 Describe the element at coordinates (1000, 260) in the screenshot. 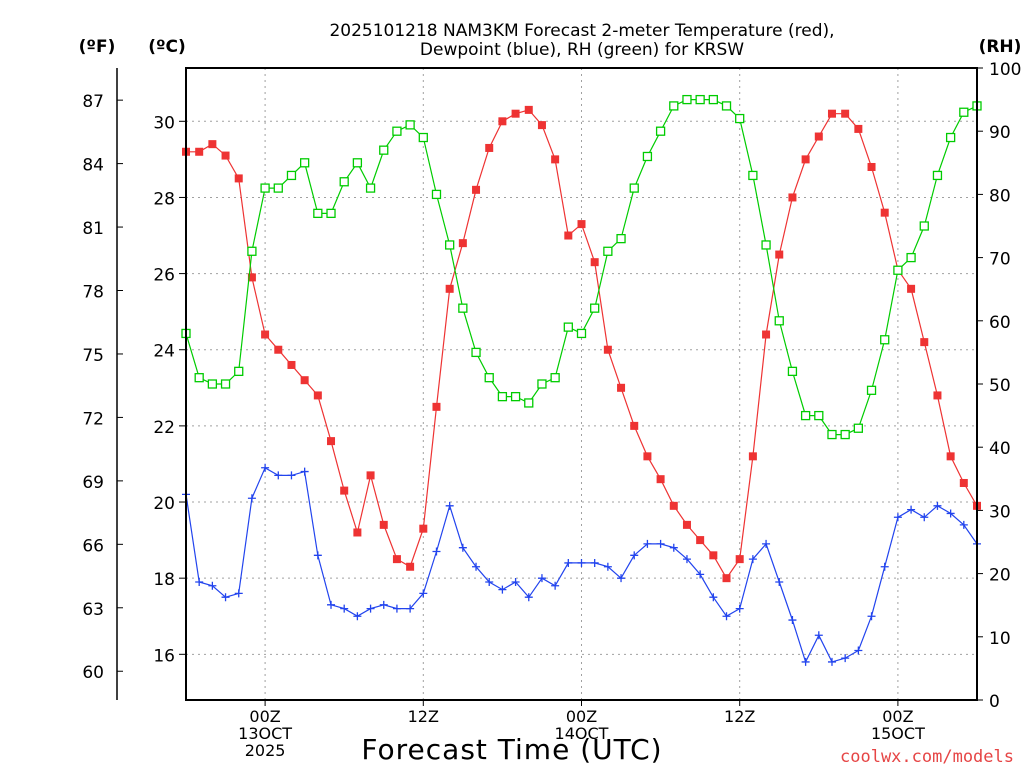

I see `rh-tick-label-70: 70` at that location.